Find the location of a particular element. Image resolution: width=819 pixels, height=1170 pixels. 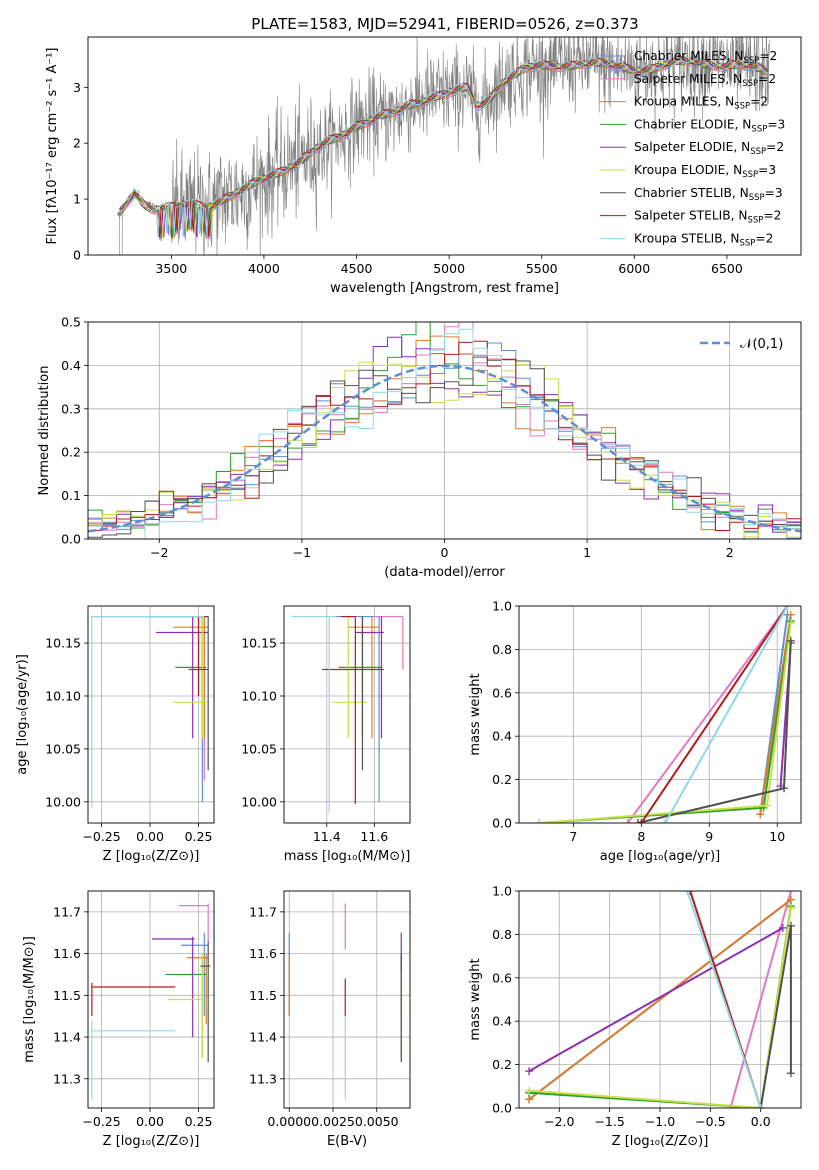

y-axis-label: mass [log₁₀(M/M⊙)] is located at coordinates (29, 999).